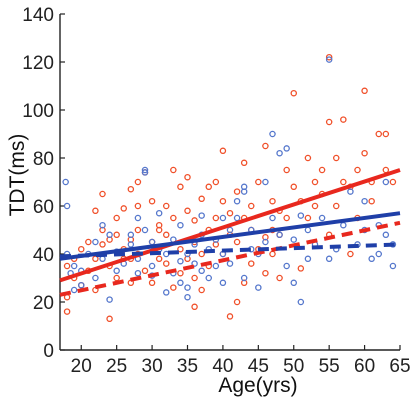 The width and height of the screenshot is (414, 400). I want to click on y-tick-label: 120, so click(38, 63).